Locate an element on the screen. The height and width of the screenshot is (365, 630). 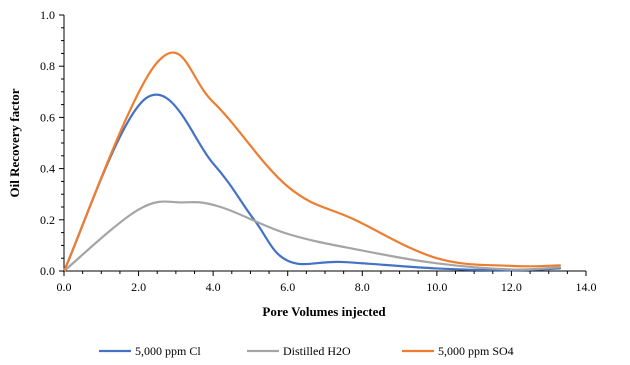
x-tick-label: 14.0 is located at coordinates (586, 287).